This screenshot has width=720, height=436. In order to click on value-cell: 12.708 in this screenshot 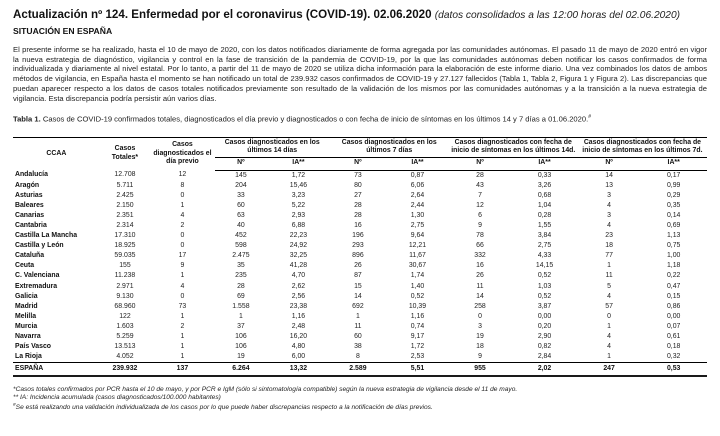, I will do `click(125, 175)`.